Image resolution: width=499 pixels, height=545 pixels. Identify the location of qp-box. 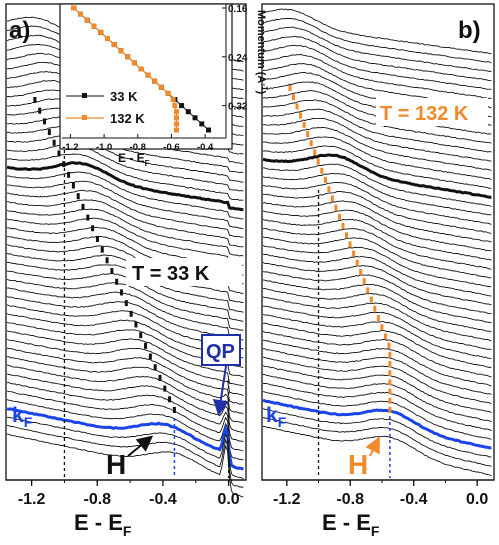
(221, 350).